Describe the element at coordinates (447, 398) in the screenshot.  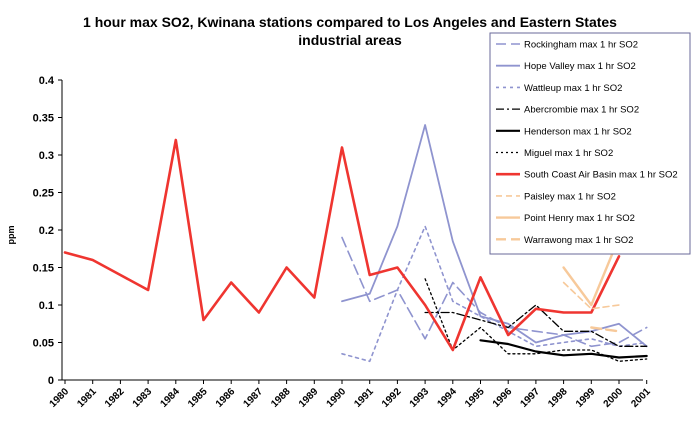
I see `x-tick-label: 1994` at that location.